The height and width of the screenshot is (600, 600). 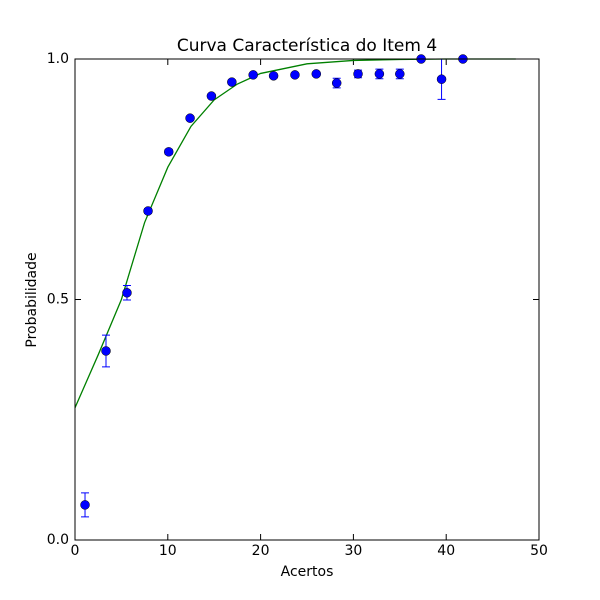 What do you see at coordinates (58, 540) in the screenshot?
I see `y-tick-label: 0.0` at bounding box center [58, 540].